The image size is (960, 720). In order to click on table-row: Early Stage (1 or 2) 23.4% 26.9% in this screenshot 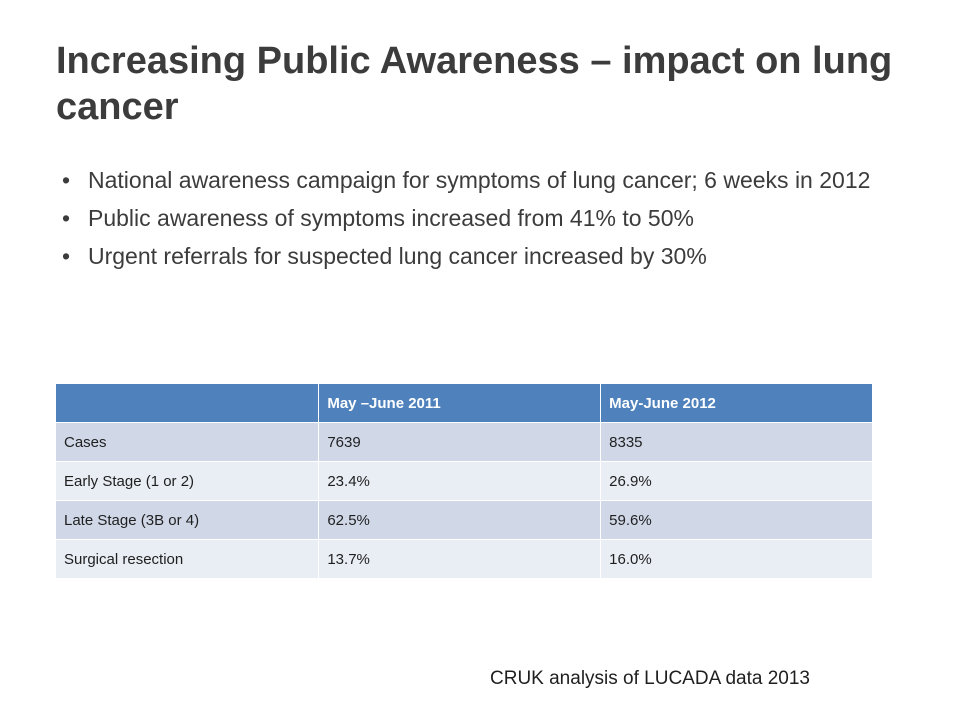, I will do `click(464, 481)`.